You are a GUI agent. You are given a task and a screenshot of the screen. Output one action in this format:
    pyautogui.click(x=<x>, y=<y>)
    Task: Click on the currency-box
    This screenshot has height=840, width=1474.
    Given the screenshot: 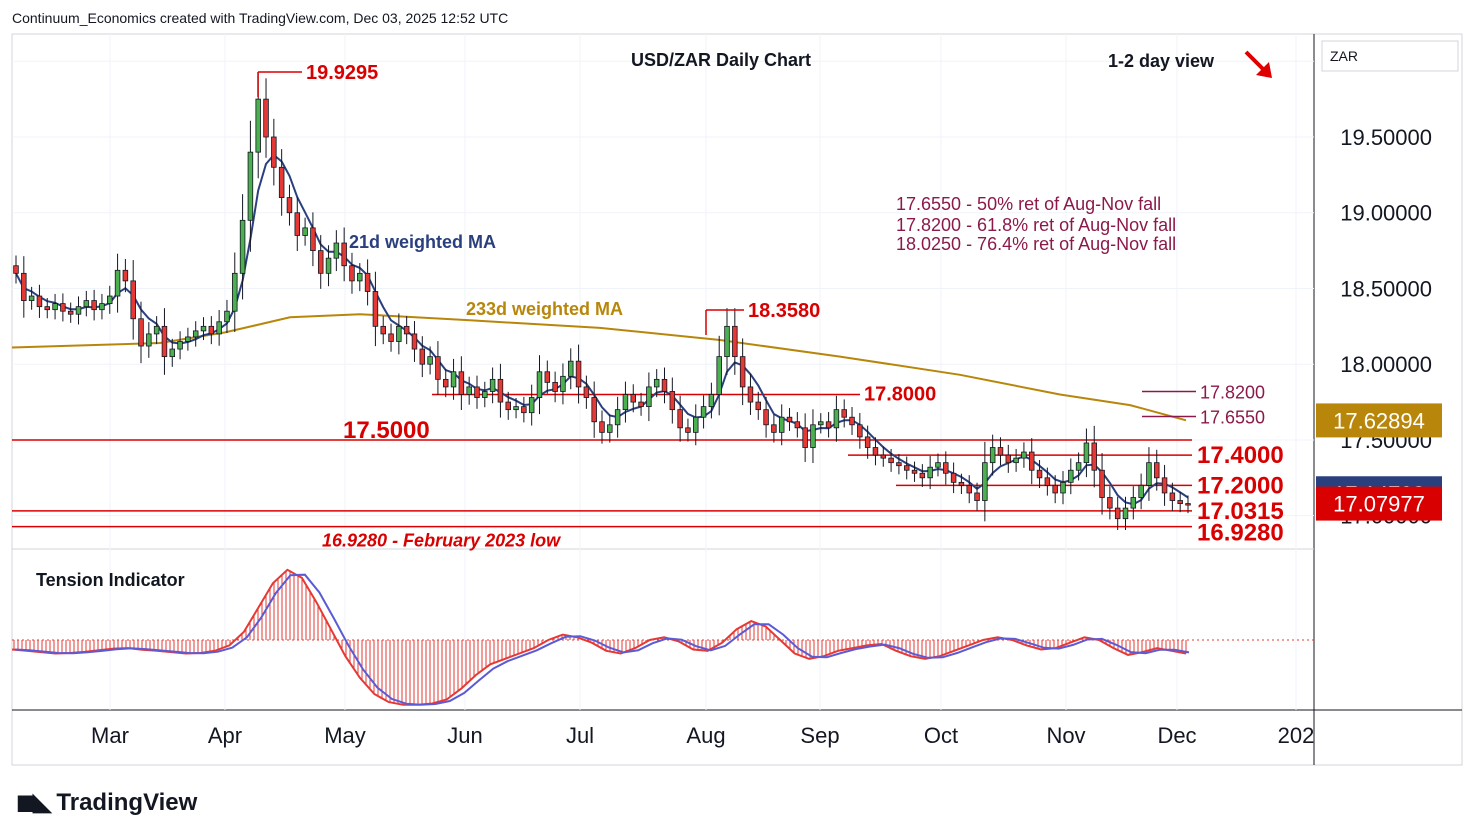 What is the action you would take?
    pyautogui.click(x=1390, y=56)
    